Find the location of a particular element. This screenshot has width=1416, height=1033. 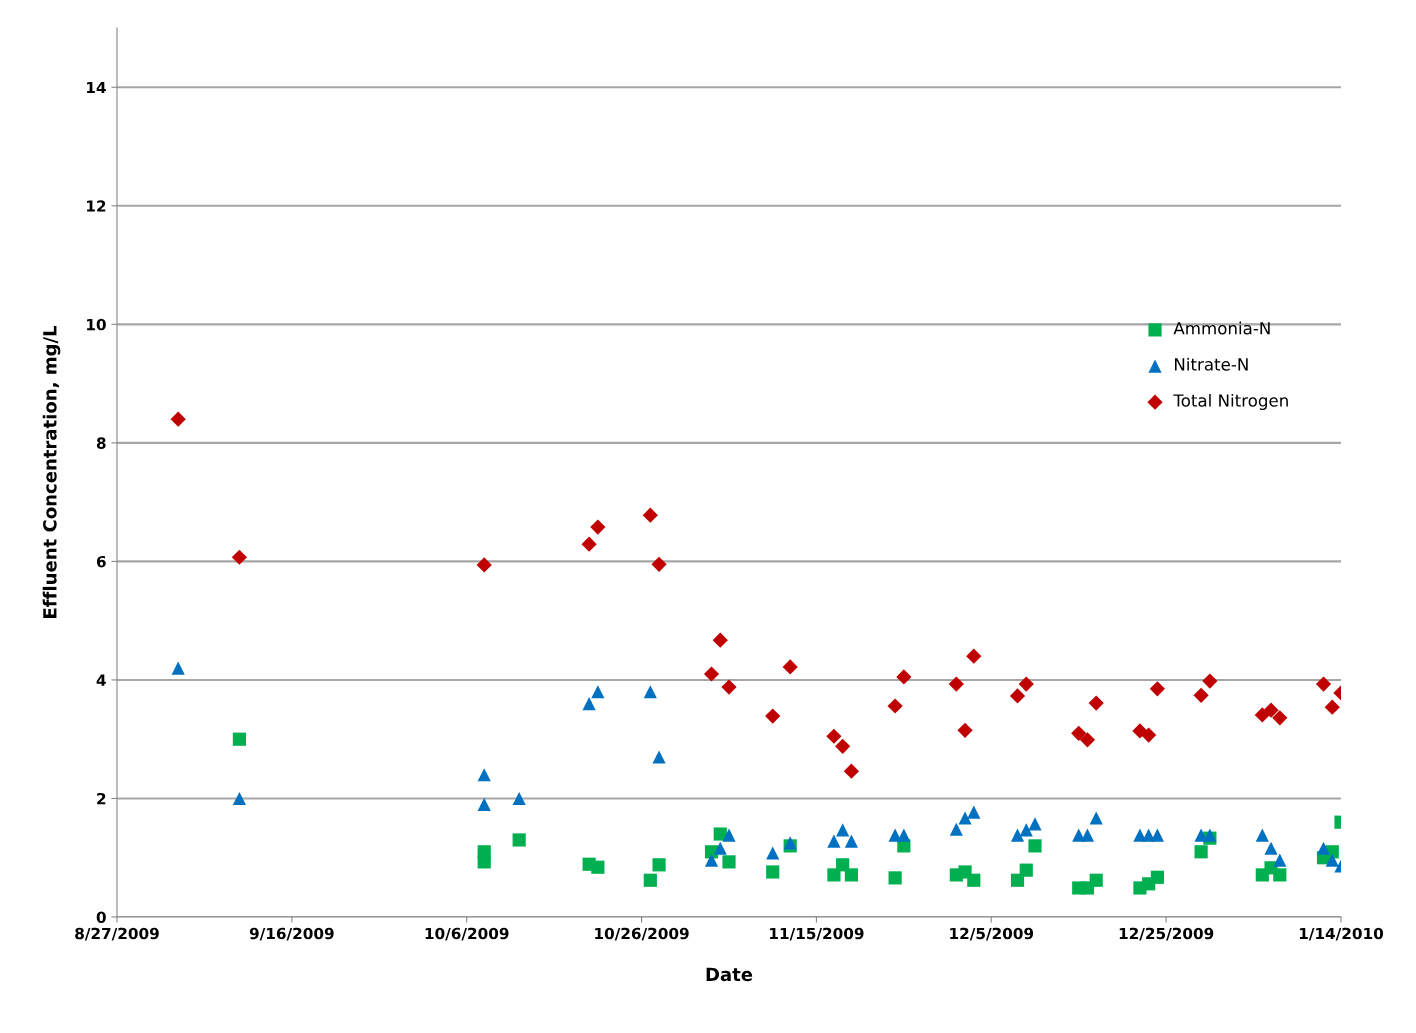

x-tick-label: 9/16/2009 is located at coordinates (291, 934).